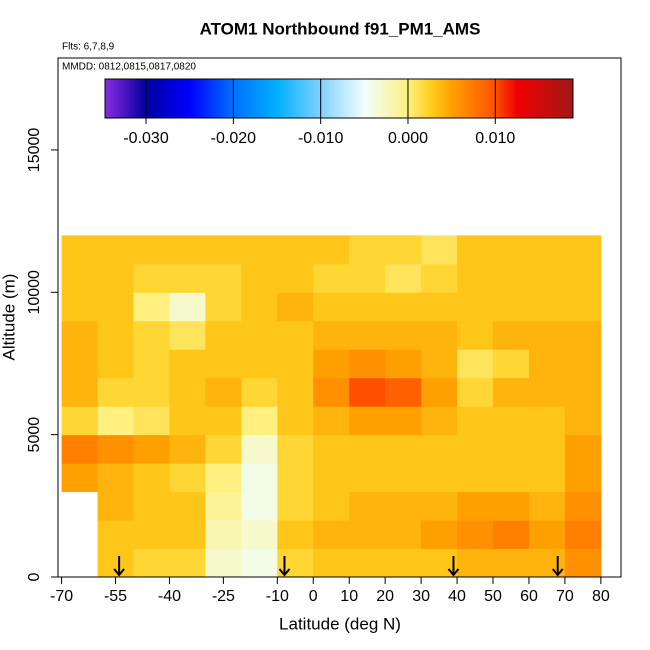 This screenshot has height=650, width=650. What do you see at coordinates (277, 596) in the screenshot?
I see `x-tick-label: -10` at bounding box center [277, 596].